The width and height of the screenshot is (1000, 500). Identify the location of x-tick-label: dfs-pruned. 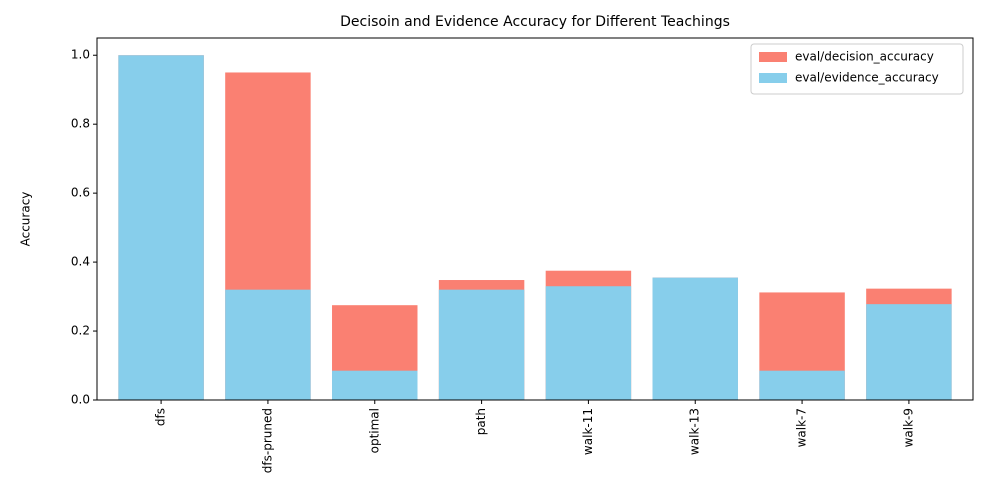
(267, 440).